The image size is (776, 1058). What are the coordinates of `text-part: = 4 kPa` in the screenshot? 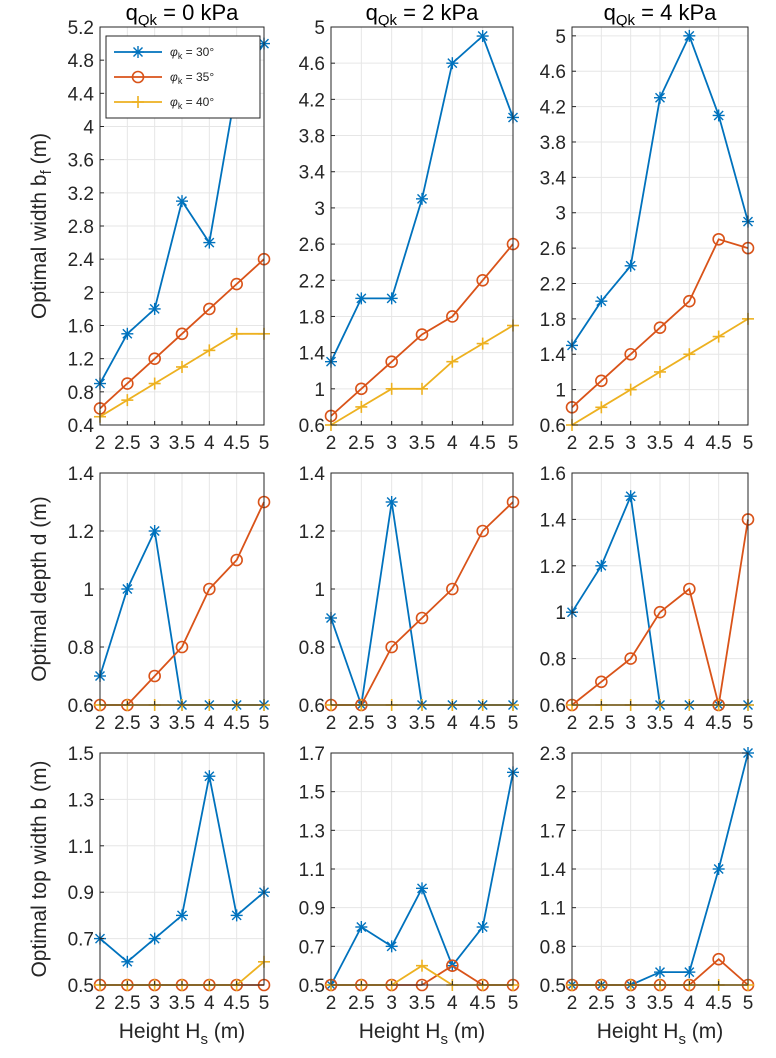 It's located at (676, 12).